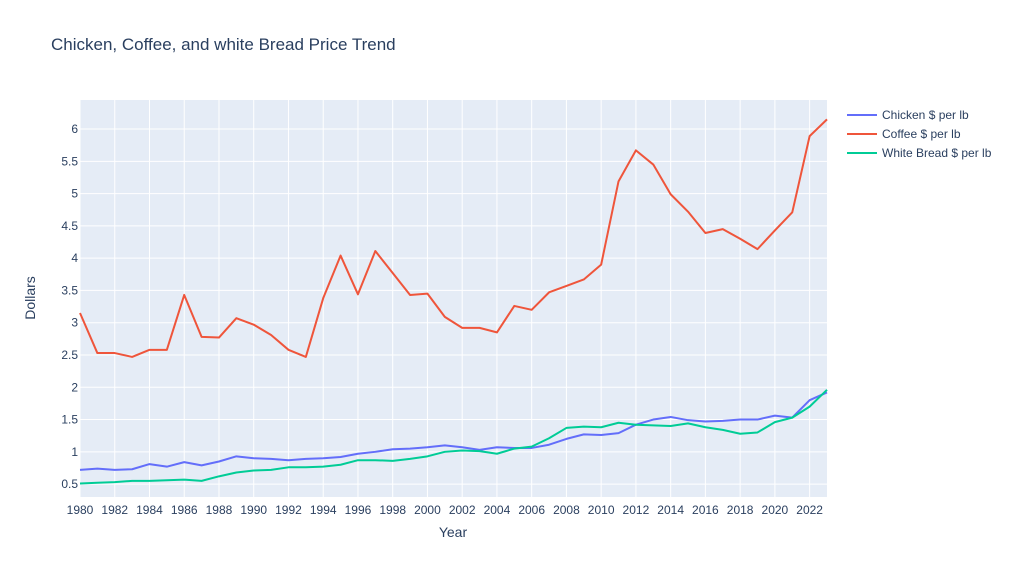 This screenshot has width=1024, height=576. I want to click on x-axis-title: Year, so click(453, 532).